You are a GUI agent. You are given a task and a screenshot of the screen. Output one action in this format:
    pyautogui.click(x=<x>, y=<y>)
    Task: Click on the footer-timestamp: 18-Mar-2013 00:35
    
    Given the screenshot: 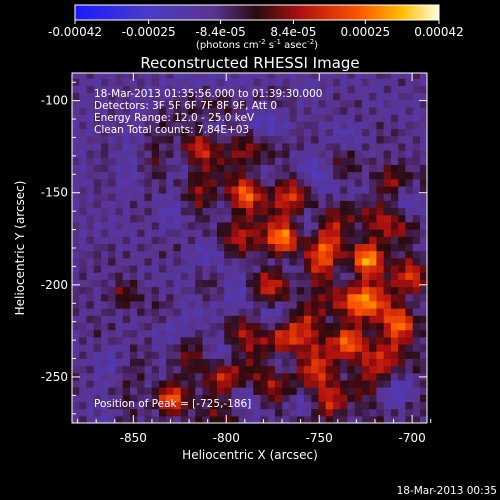 What is the action you would take?
    pyautogui.click(x=447, y=491)
    